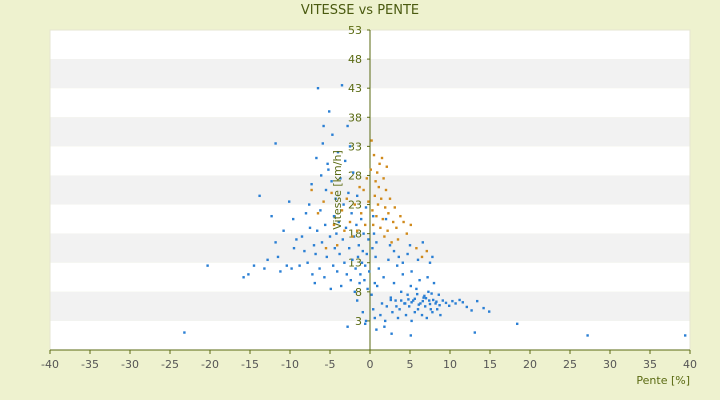 The height and width of the screenshot is (400, 720). I want to click on y-tick-label: 43, so click(355, 88).